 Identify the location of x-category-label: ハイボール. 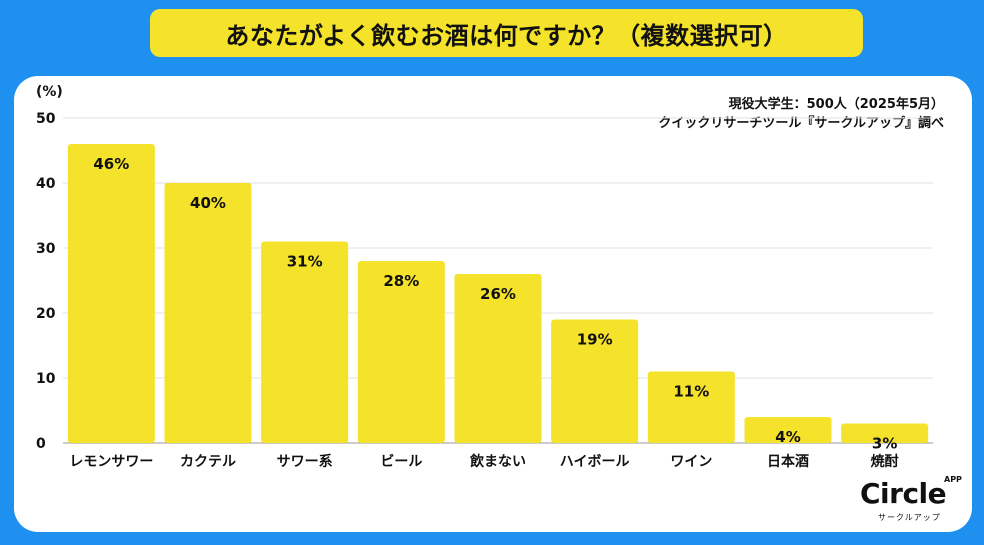
(595, 462).